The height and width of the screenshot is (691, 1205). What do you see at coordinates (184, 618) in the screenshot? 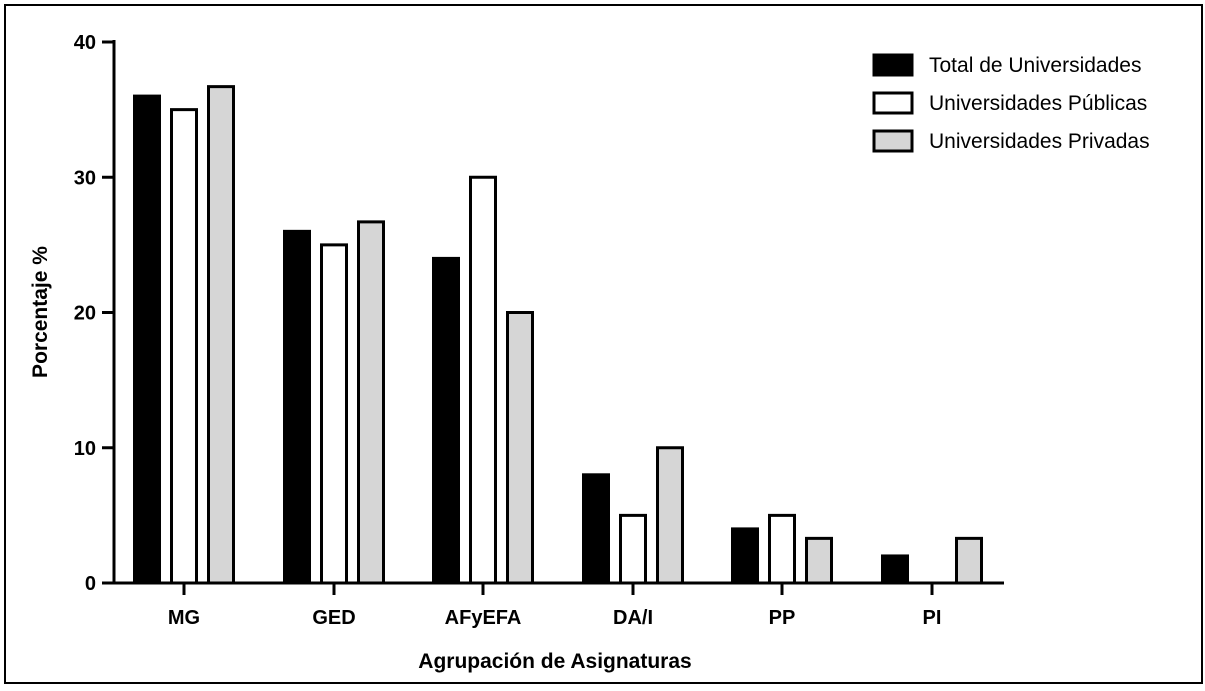
I see `x-category-label: MG` at bounding box center [184, 618].